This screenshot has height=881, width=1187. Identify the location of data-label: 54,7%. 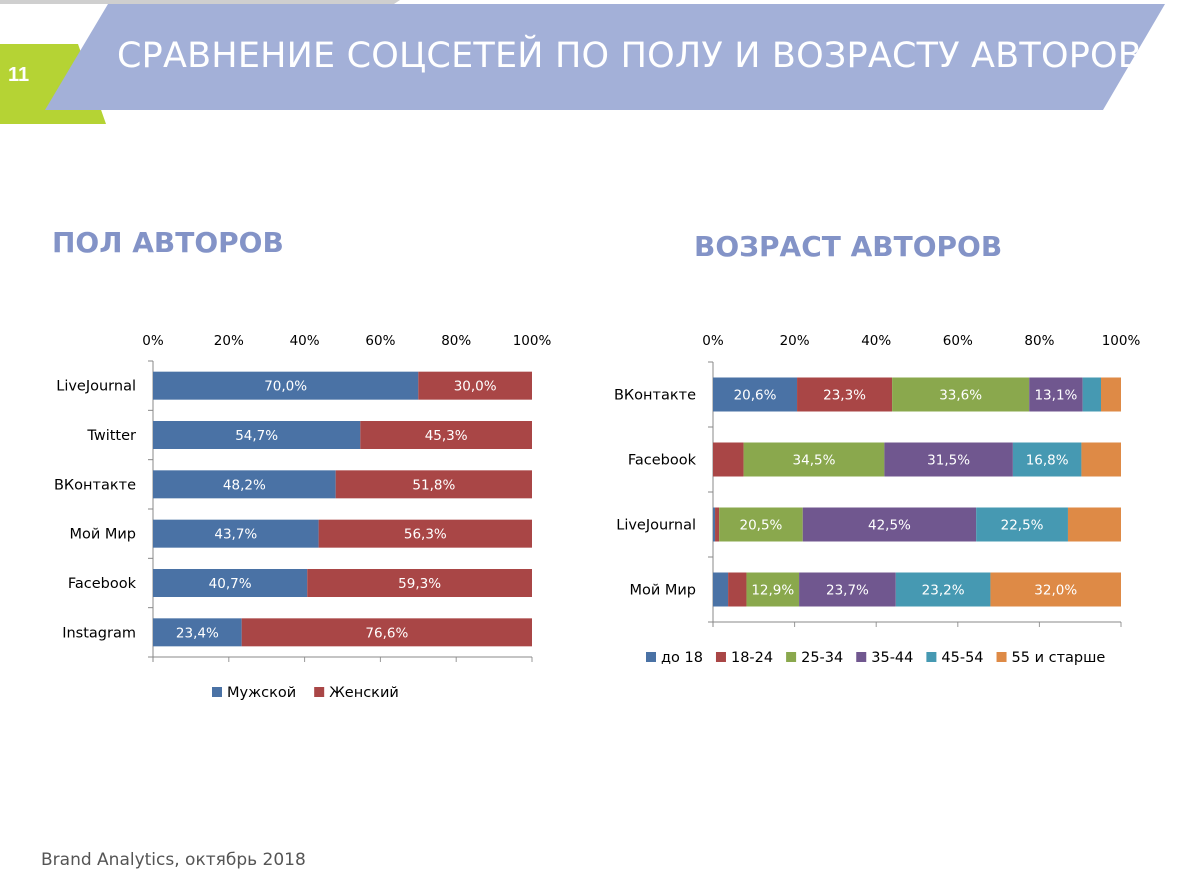
(256, 436).